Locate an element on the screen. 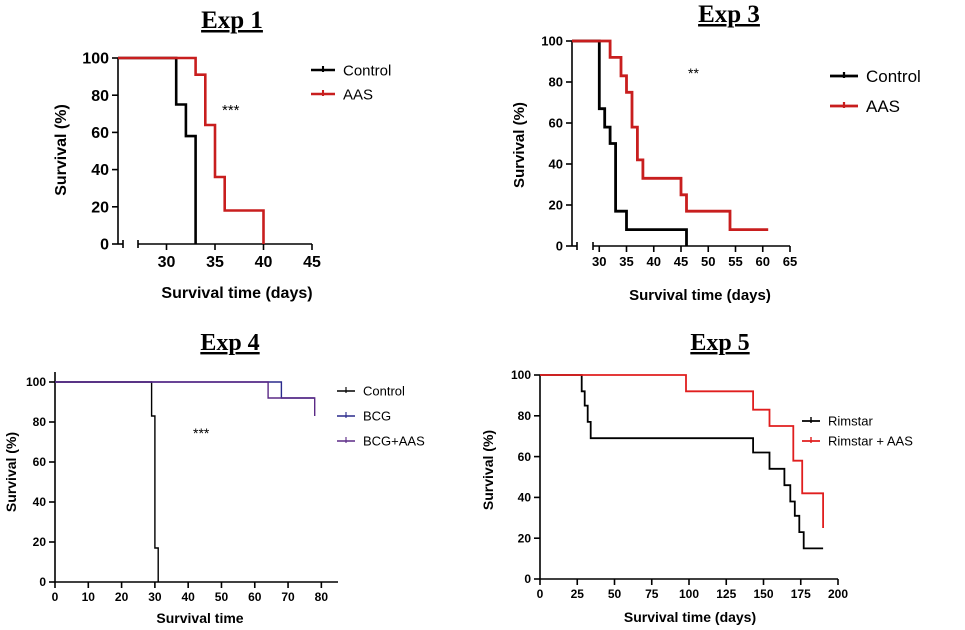 The width and height of the screenshot is (965, 630). legend-label: BCG is located at coordinates (377, 416).